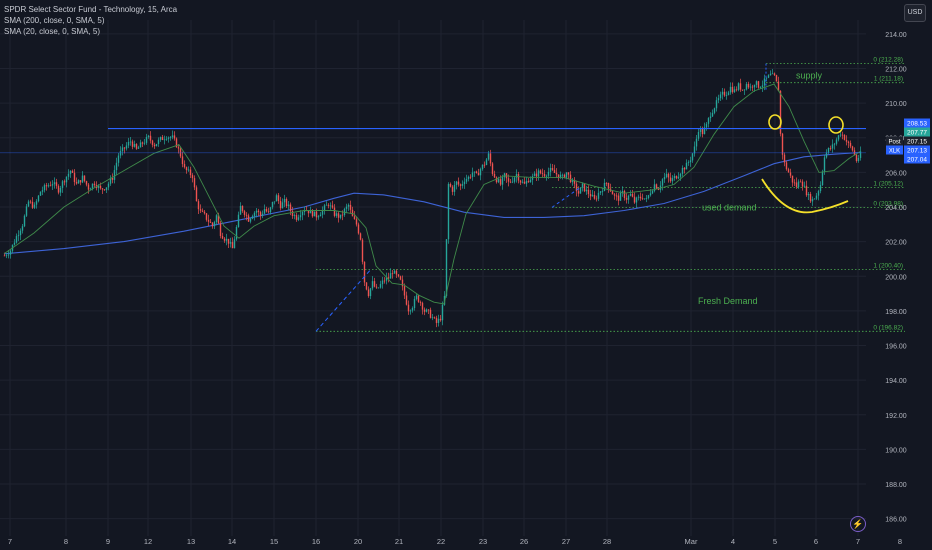 Image resolution: width=932 pixels, height=550 pixels. Describe the element at coordinates (896, 35) in the screenshot. I see `y-tick-label: 214.00` at that location.